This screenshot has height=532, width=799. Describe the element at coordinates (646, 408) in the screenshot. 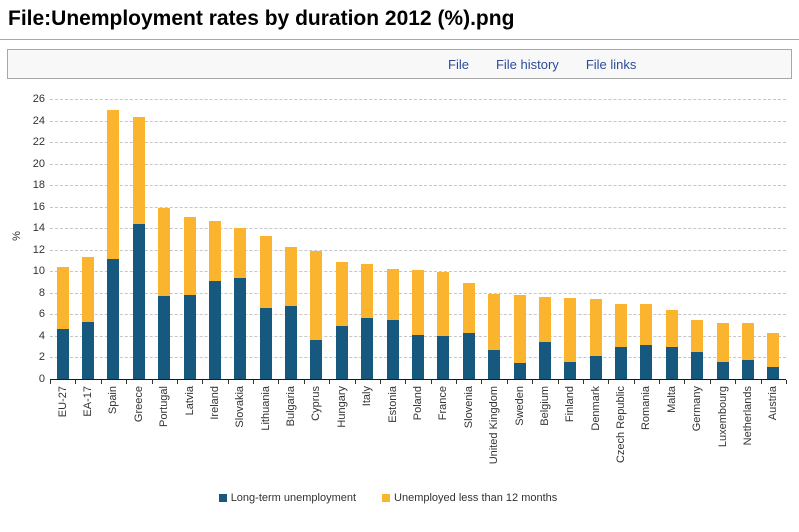

I see `x-axis-label-Romania: Romania` at that location.